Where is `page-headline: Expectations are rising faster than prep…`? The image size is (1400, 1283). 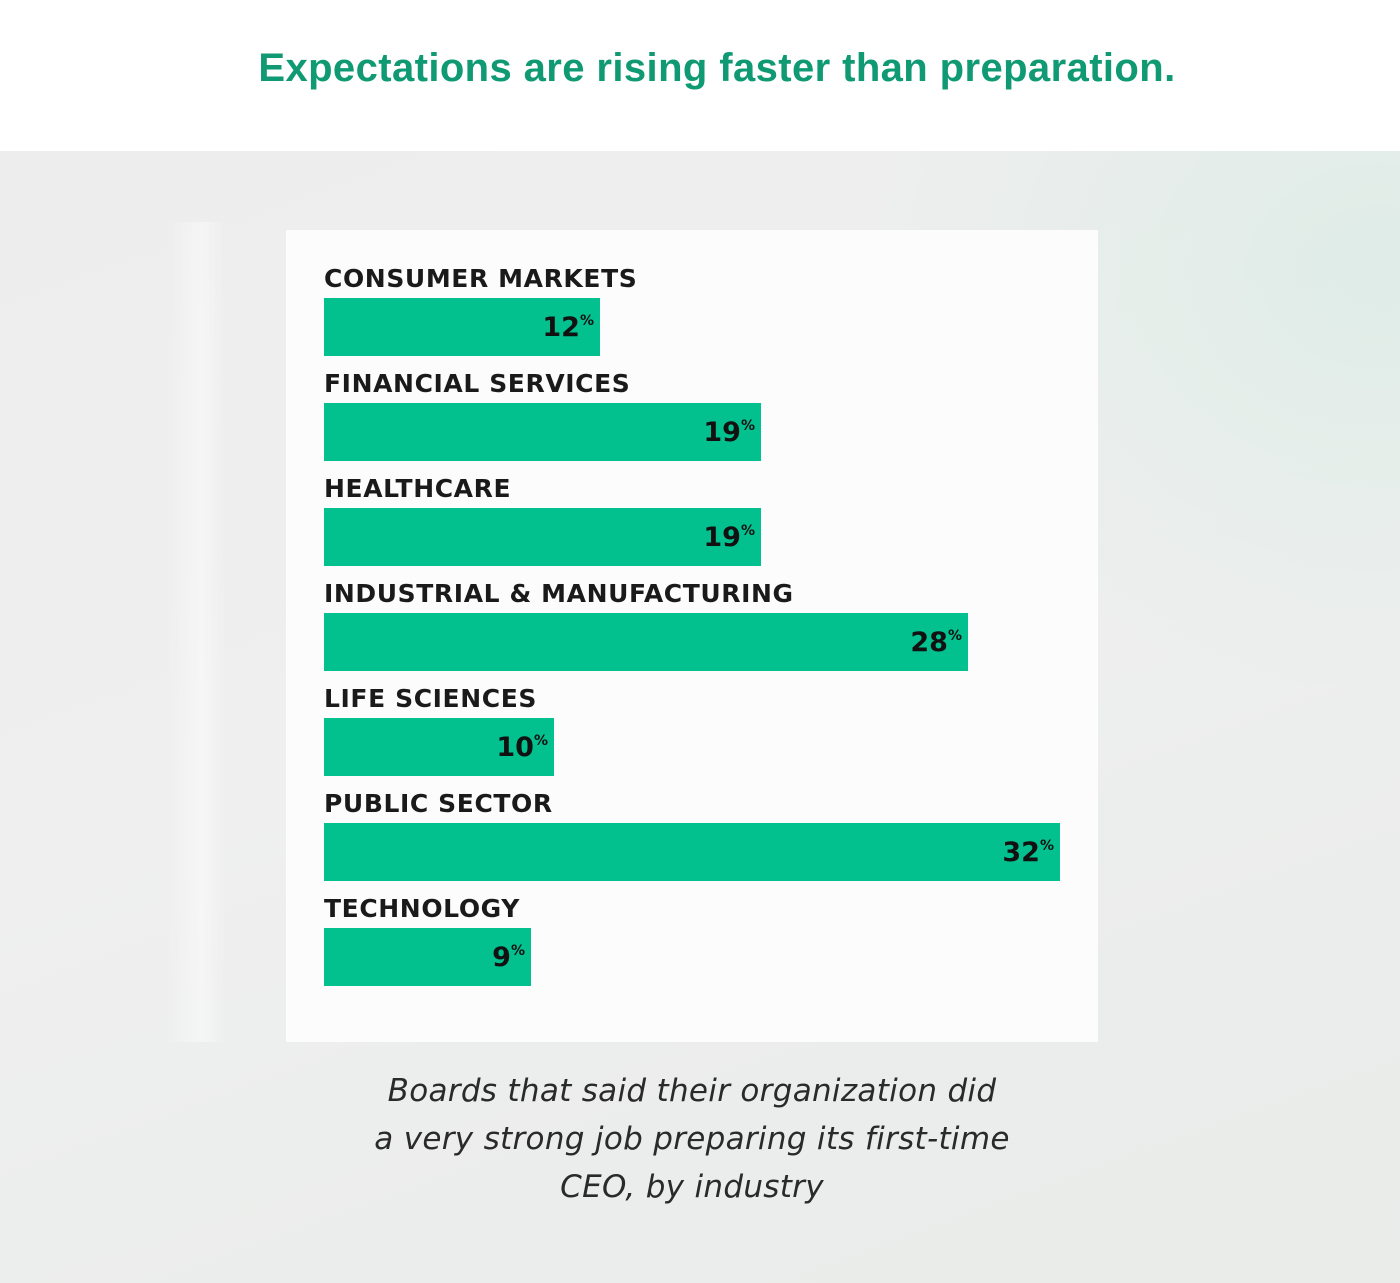
page-headline: Expectations are rising faster than prep… is located at coordinates (717, 68).